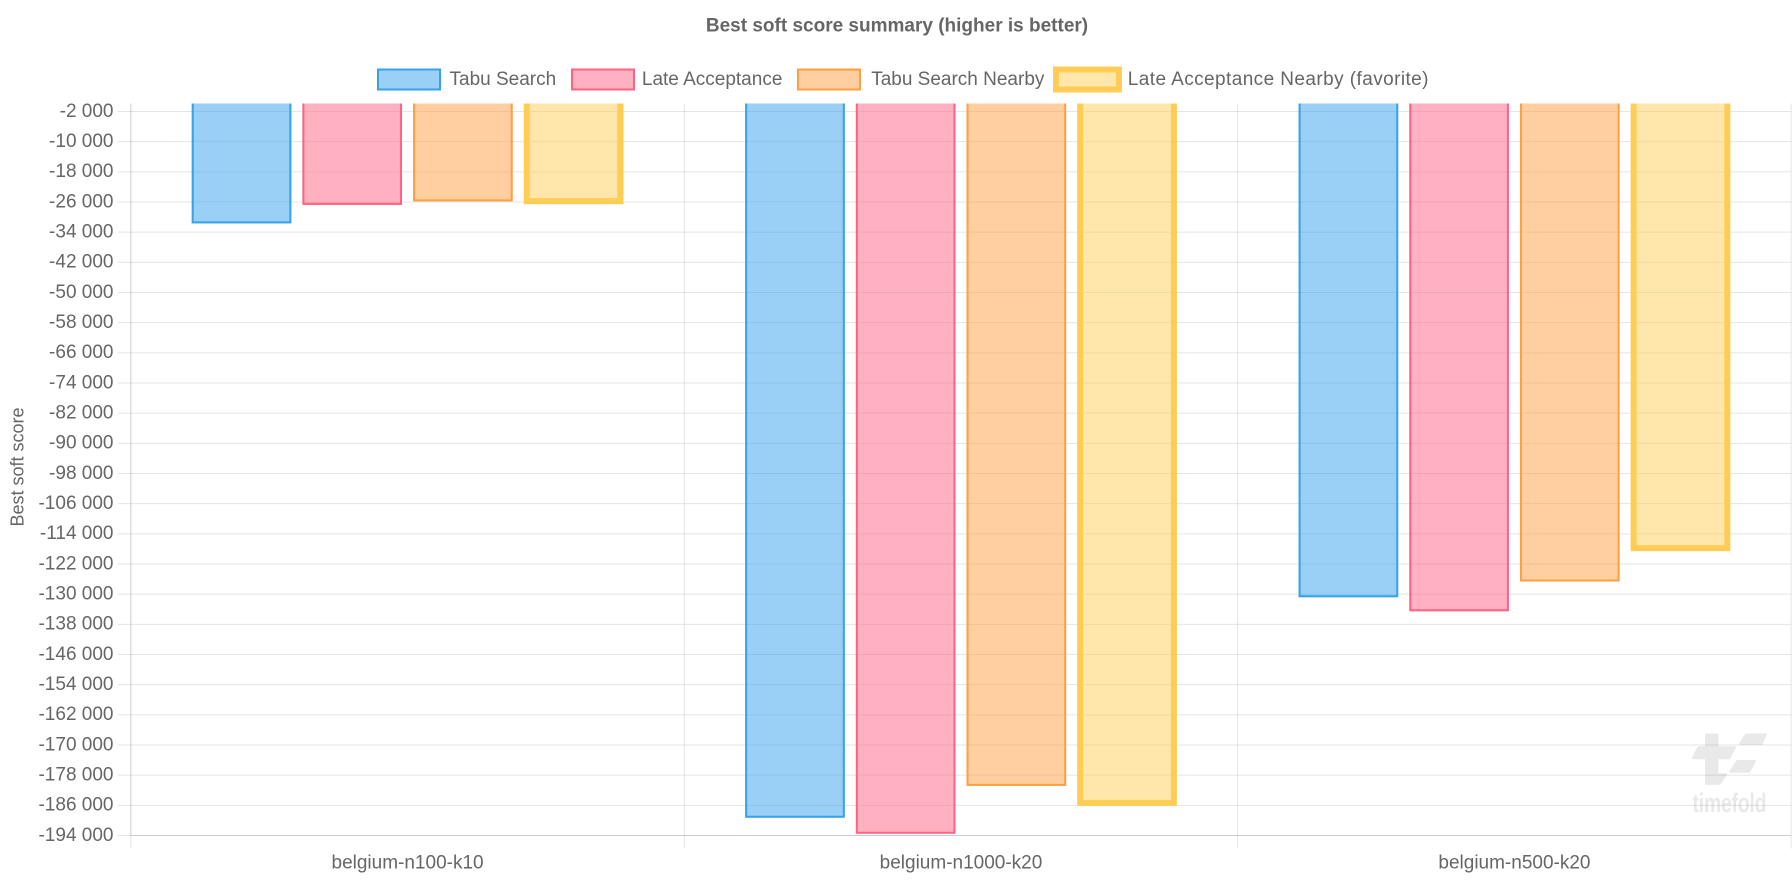 This screenshot has width=1792, height=880. What do you see at coordinates (1278, 79) in the screenshot?
I see `svg-text:Late Acceptance Nearby (favori: Late Acceptance Nearby (favorite)` at bounding box center [1278, 79].